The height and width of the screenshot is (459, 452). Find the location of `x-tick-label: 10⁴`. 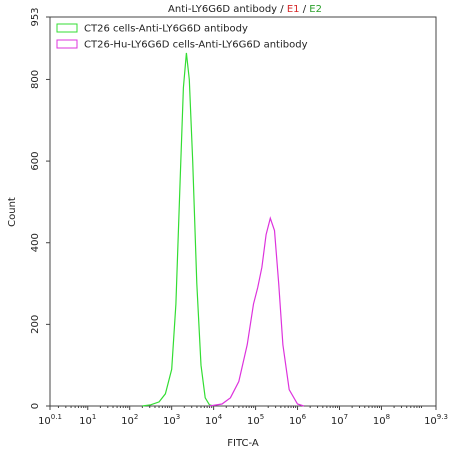

x-tick-label: 10⁴ is located at coordinates (214, 420).